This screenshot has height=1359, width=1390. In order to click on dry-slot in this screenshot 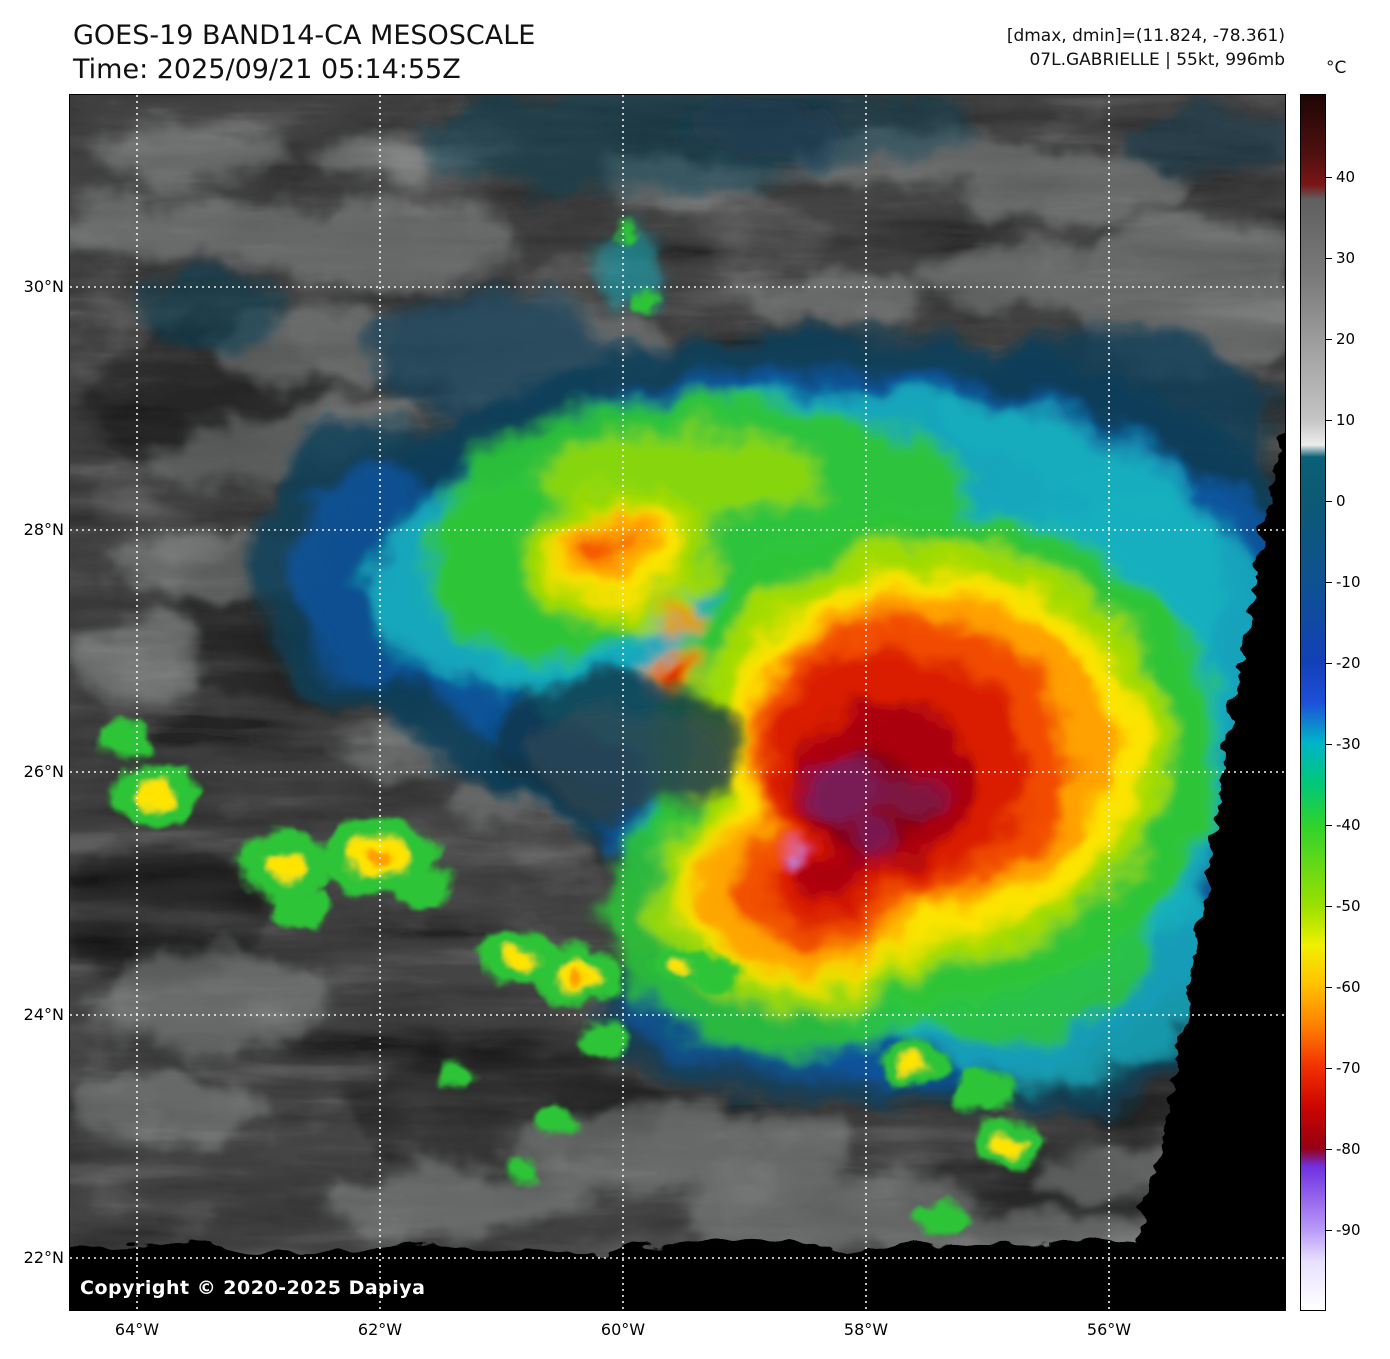, I will do `click(615, 745)`.